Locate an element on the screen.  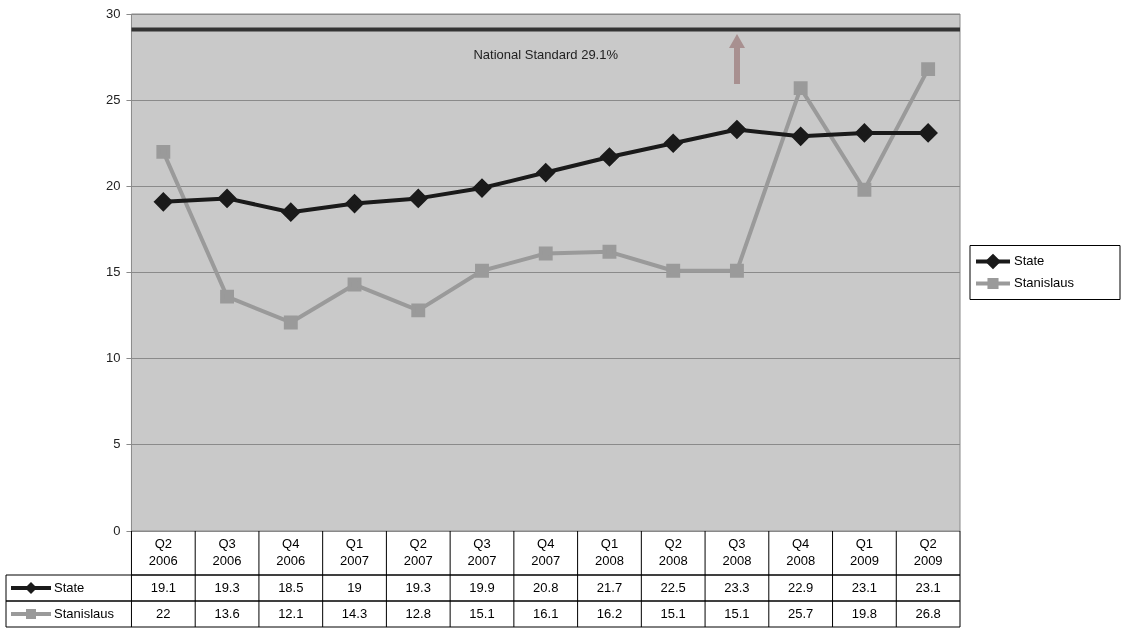
y-tick-label: 25 is located at coordinates (113, 99).